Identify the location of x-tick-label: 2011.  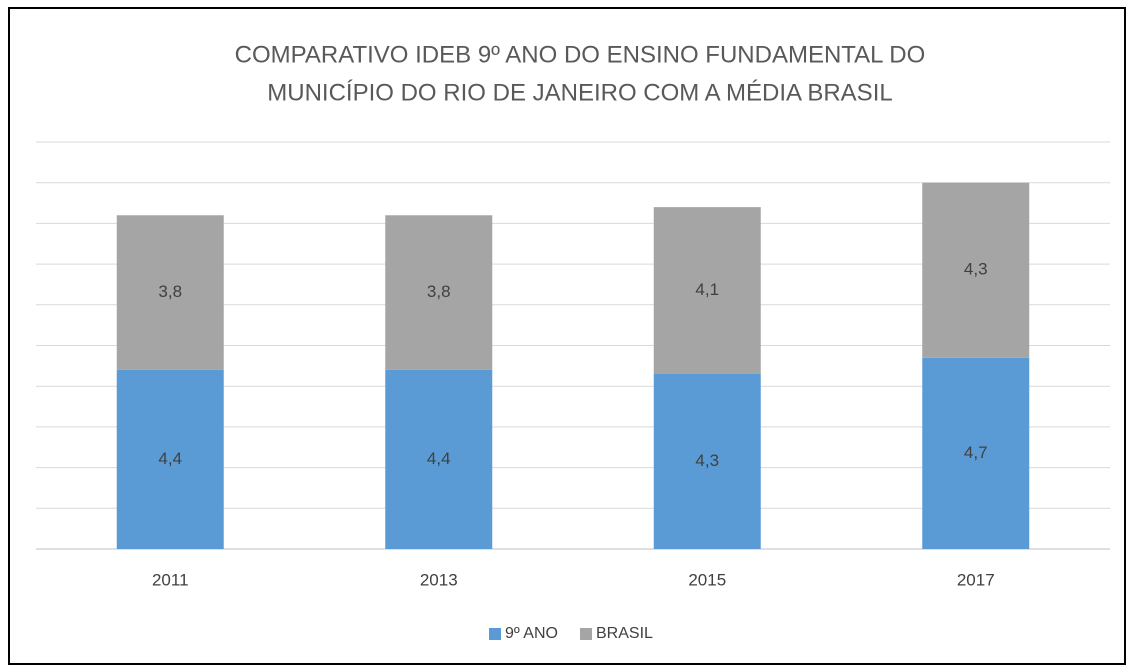
(170, 579).